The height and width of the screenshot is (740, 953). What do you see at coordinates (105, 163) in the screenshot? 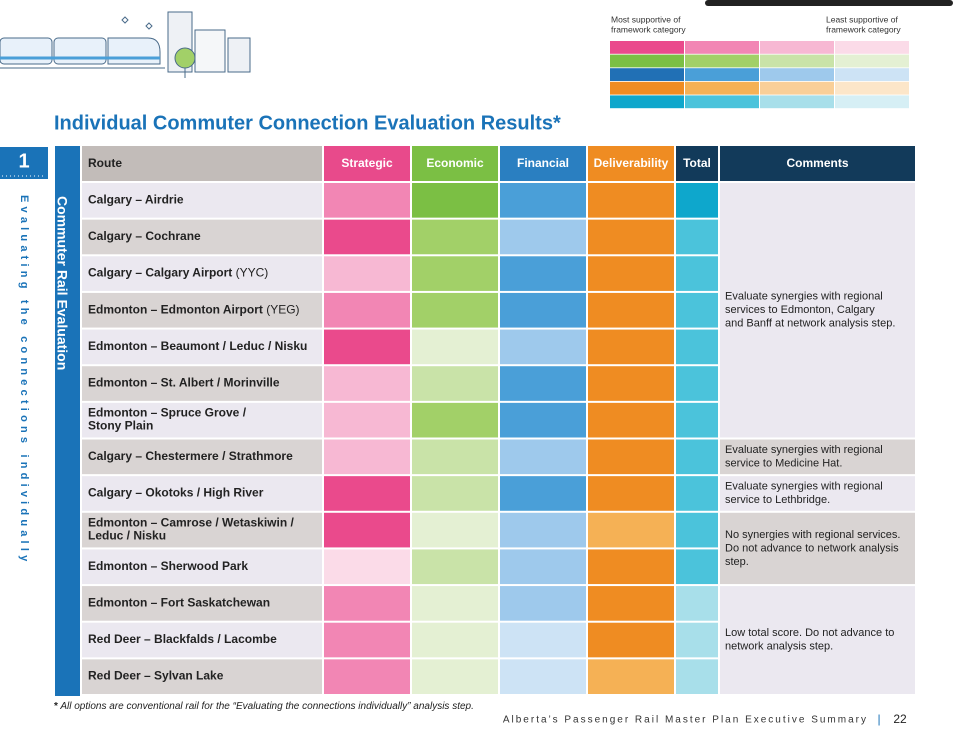
I see `header-label: Route` at bounding box center [105, 163].